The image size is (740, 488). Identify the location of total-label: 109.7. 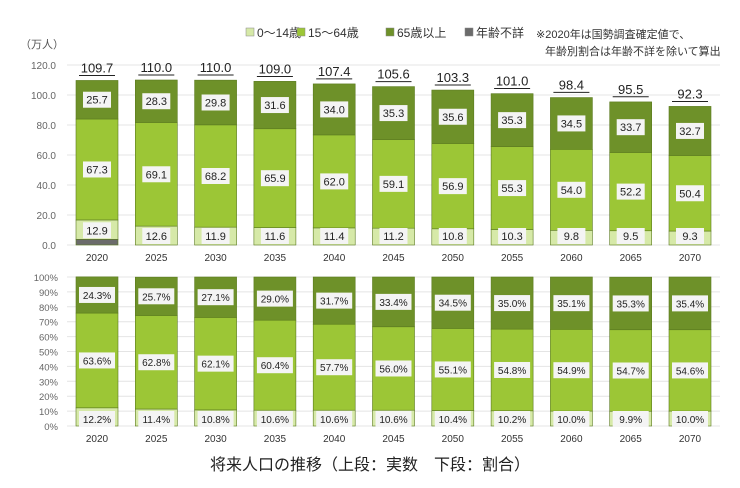
(97, 67).